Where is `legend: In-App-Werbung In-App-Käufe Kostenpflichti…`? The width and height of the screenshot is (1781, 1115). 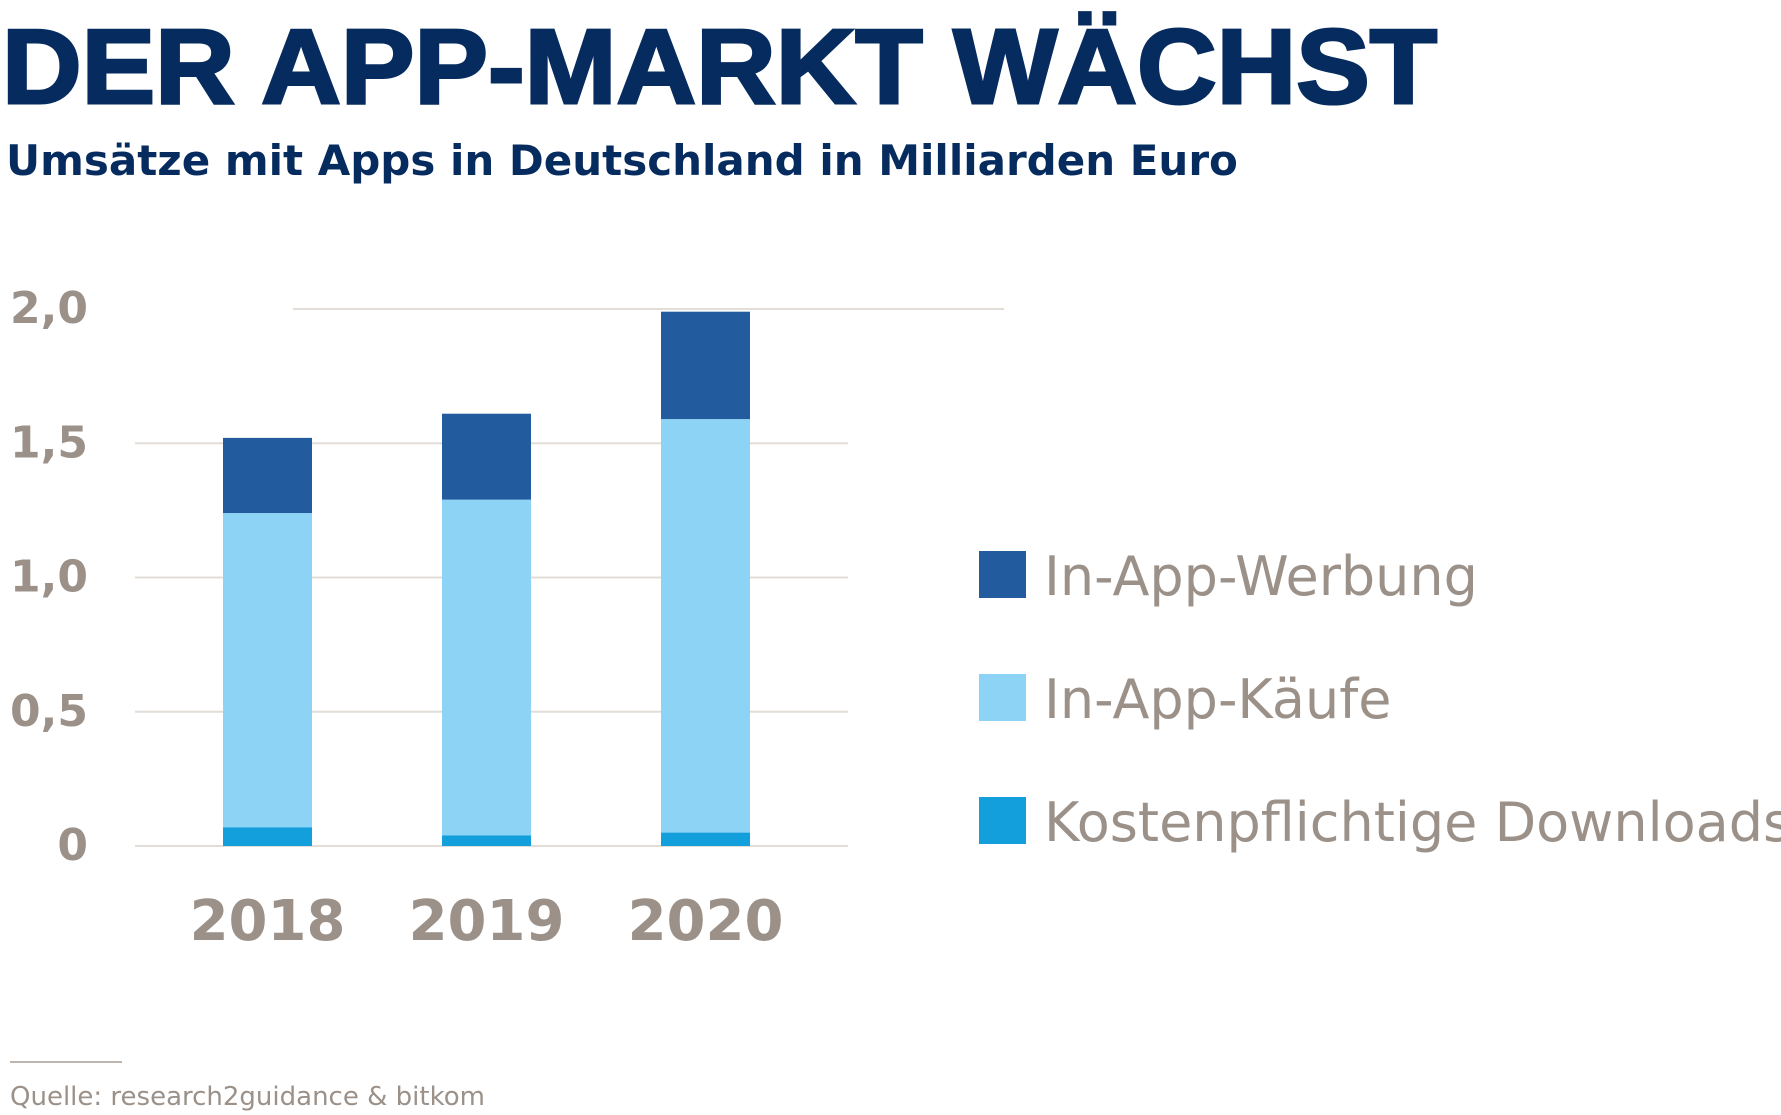 legend: In-App-Werbung In-App-Käufe Kostenpflichti… is located at coordinates (1380, 699).